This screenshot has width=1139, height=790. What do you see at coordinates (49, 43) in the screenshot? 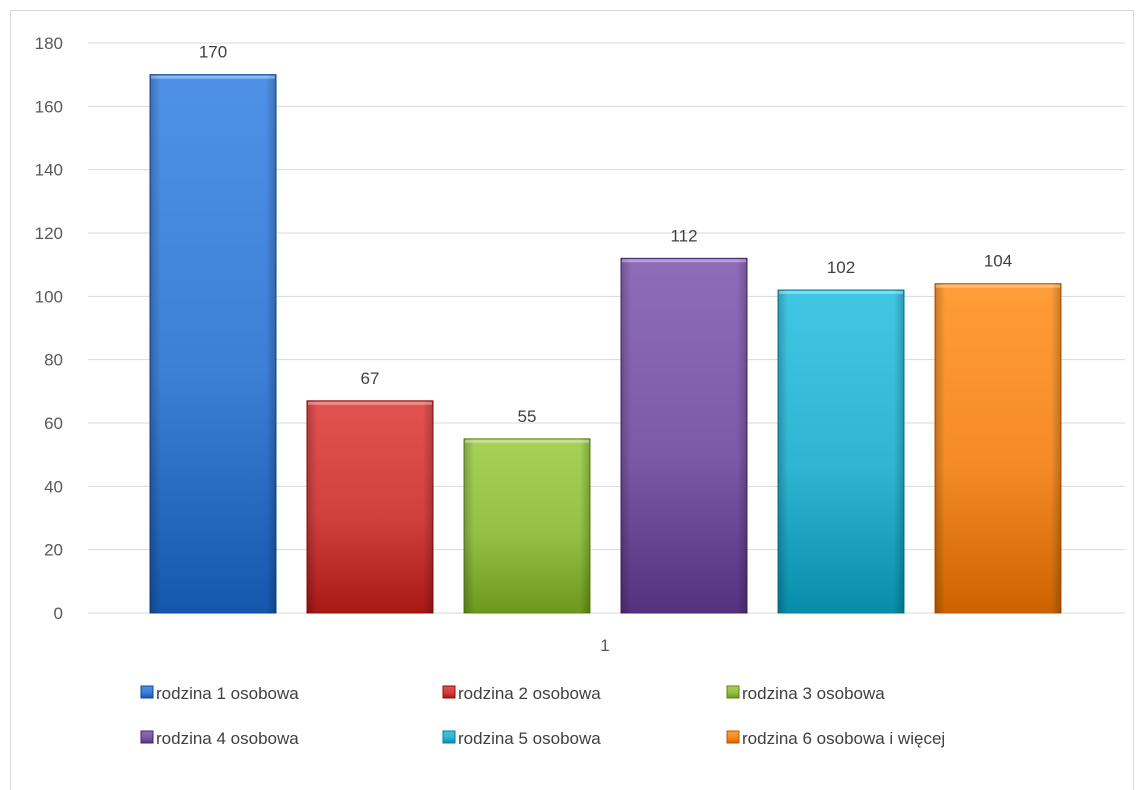
I see `y-tick-label: 180` at bounding box center [49, 43].